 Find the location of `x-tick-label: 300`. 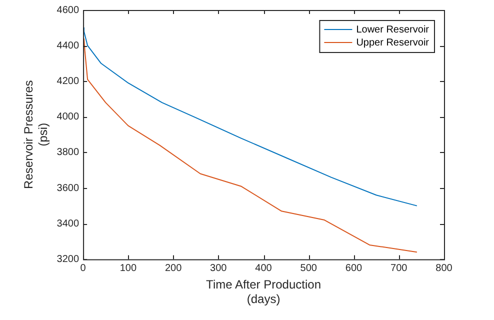

x-tick-label: 300 is located at coordinates (219, 268).